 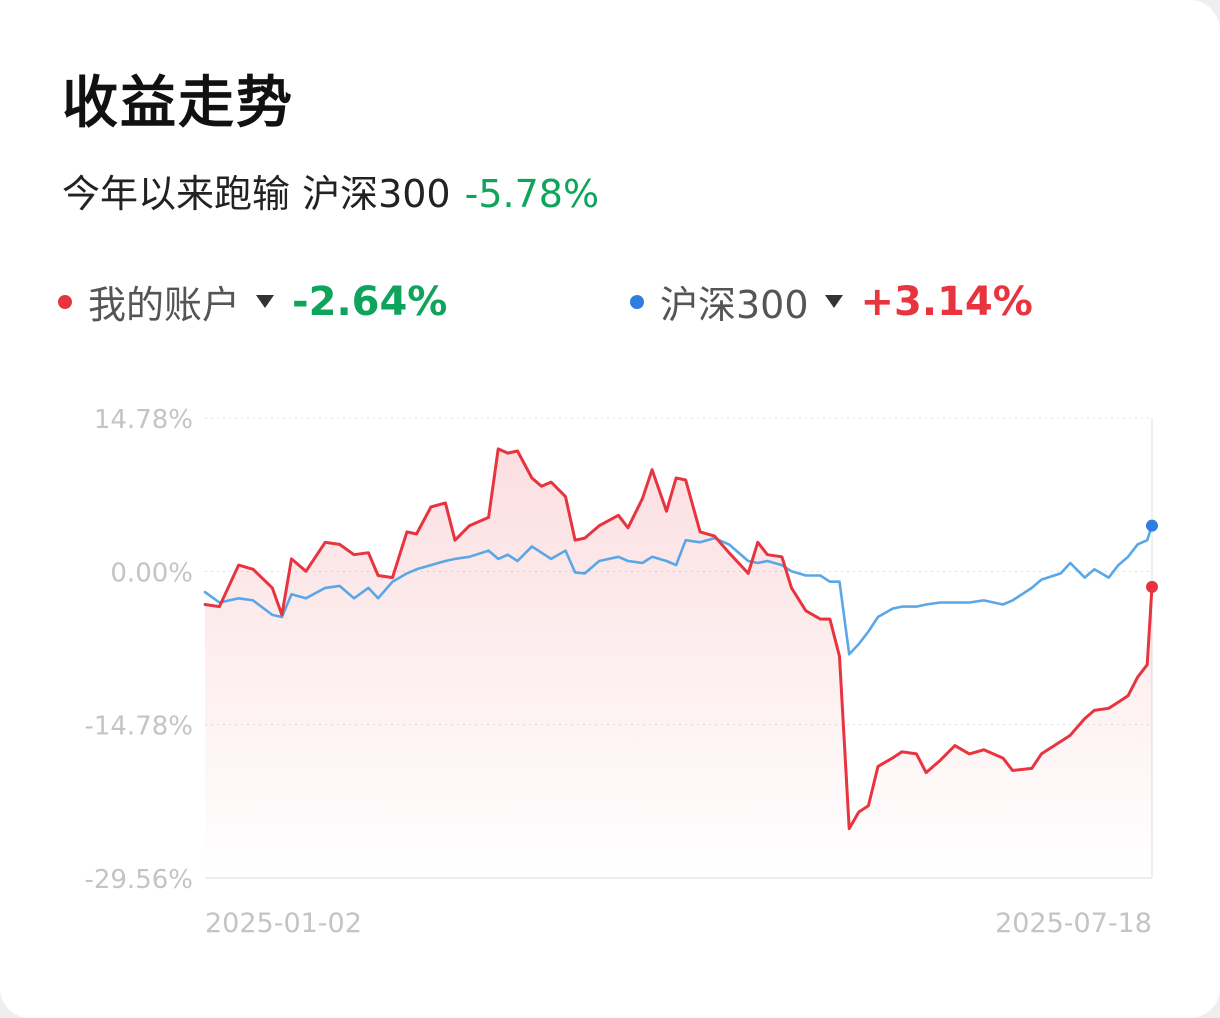 I want to click on x-tick-label: 2025-07-18, so click(x=1073, y=923).